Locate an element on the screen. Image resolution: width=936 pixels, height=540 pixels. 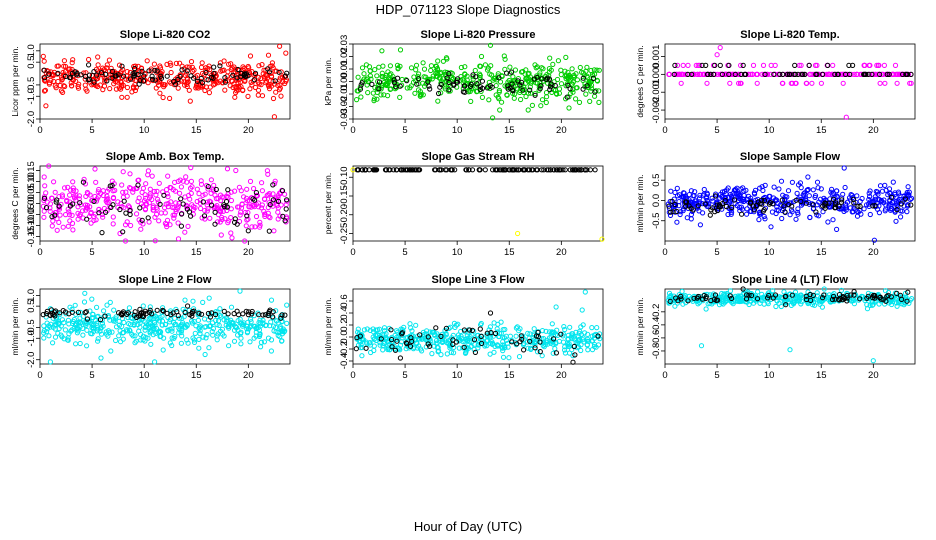
x-tick-label: 15 is located at coordinates (196, 252).